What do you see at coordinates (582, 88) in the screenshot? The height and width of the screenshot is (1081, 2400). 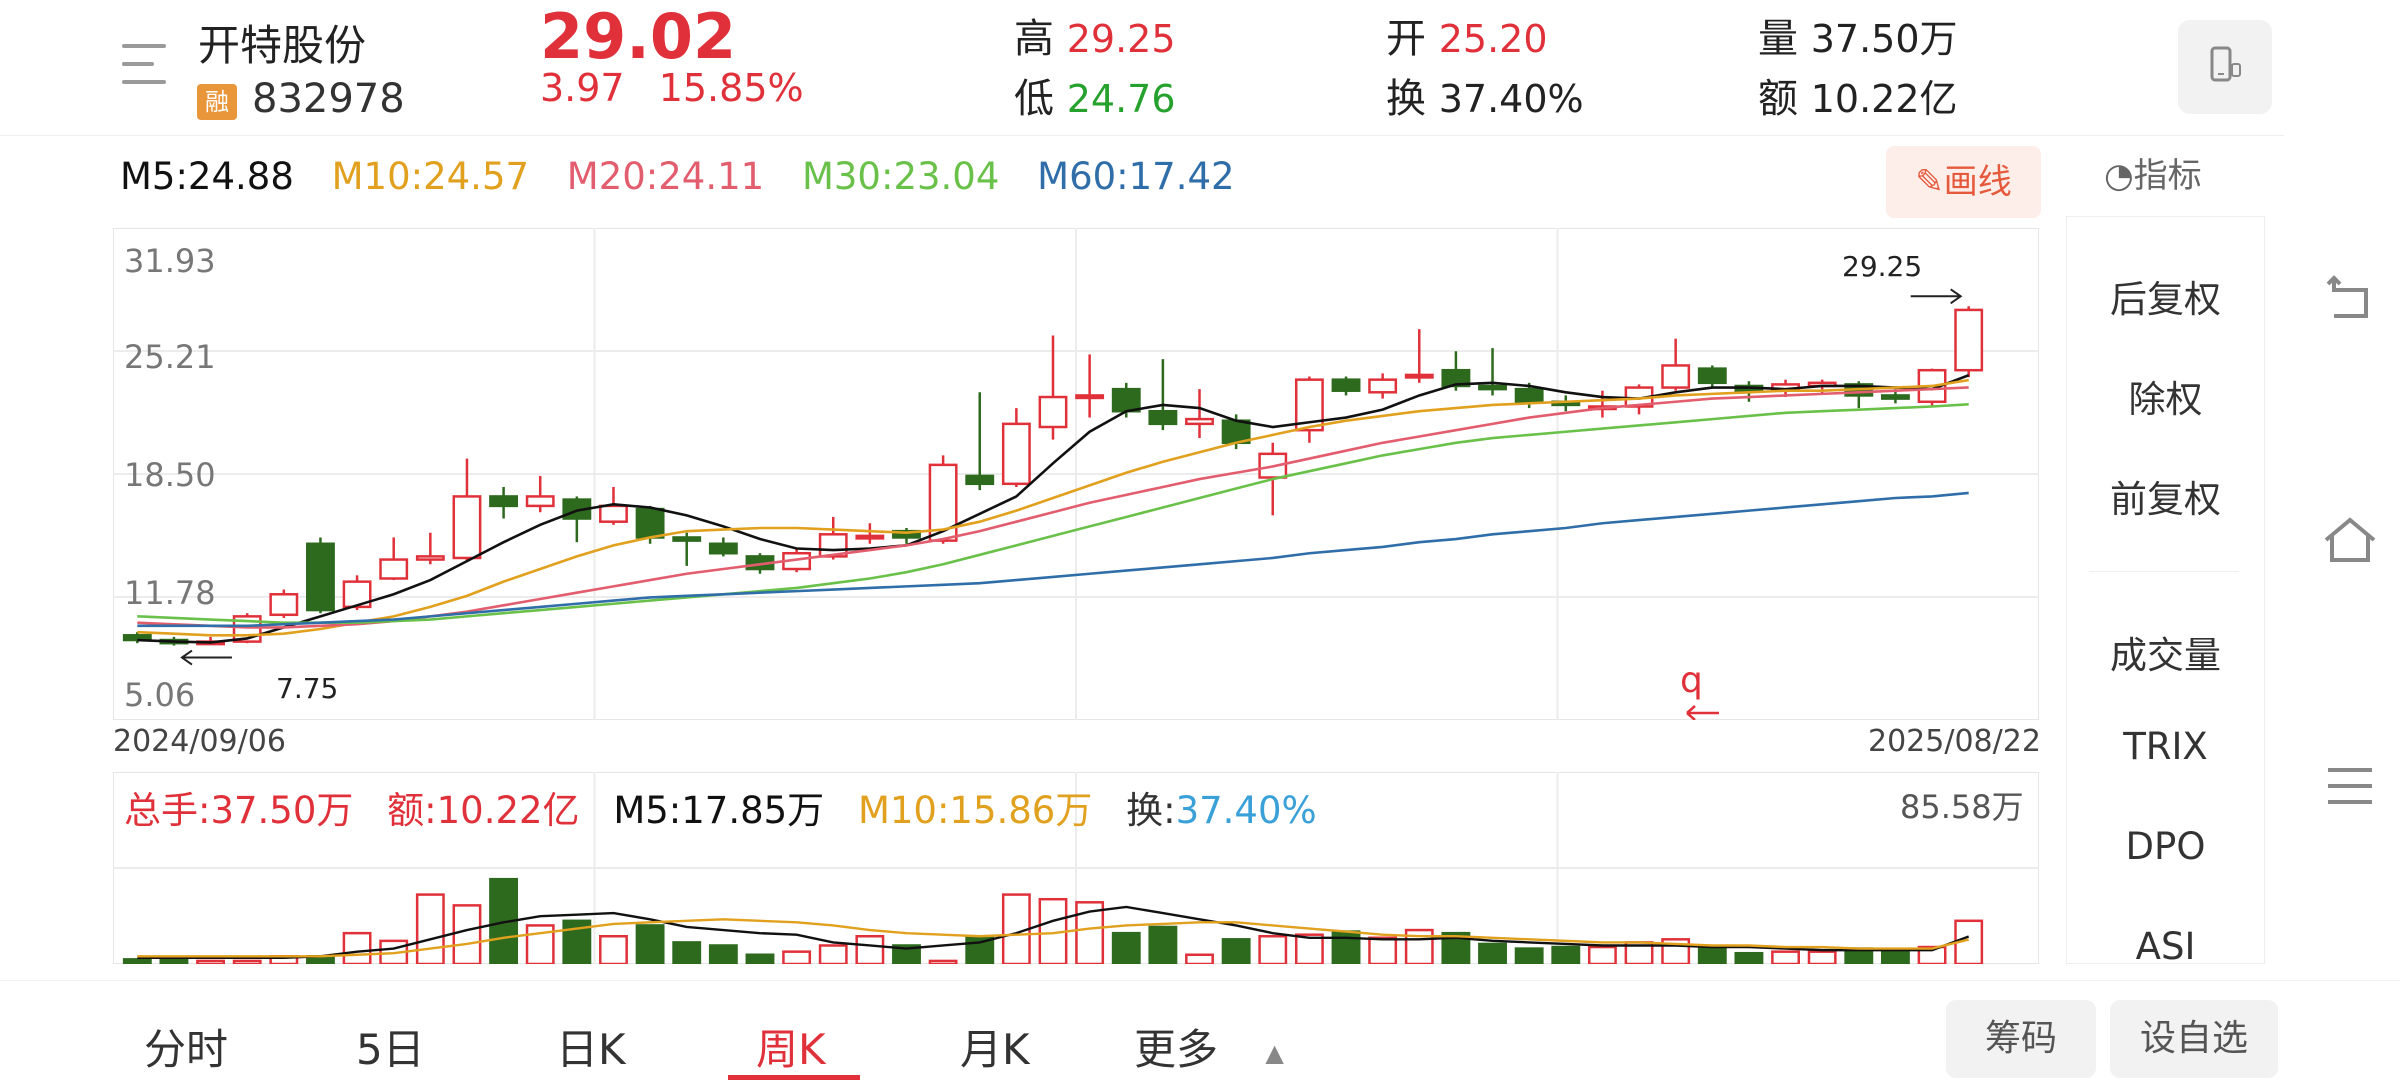 I see `change-amount: 3.97` at bounding box center [582, 88].